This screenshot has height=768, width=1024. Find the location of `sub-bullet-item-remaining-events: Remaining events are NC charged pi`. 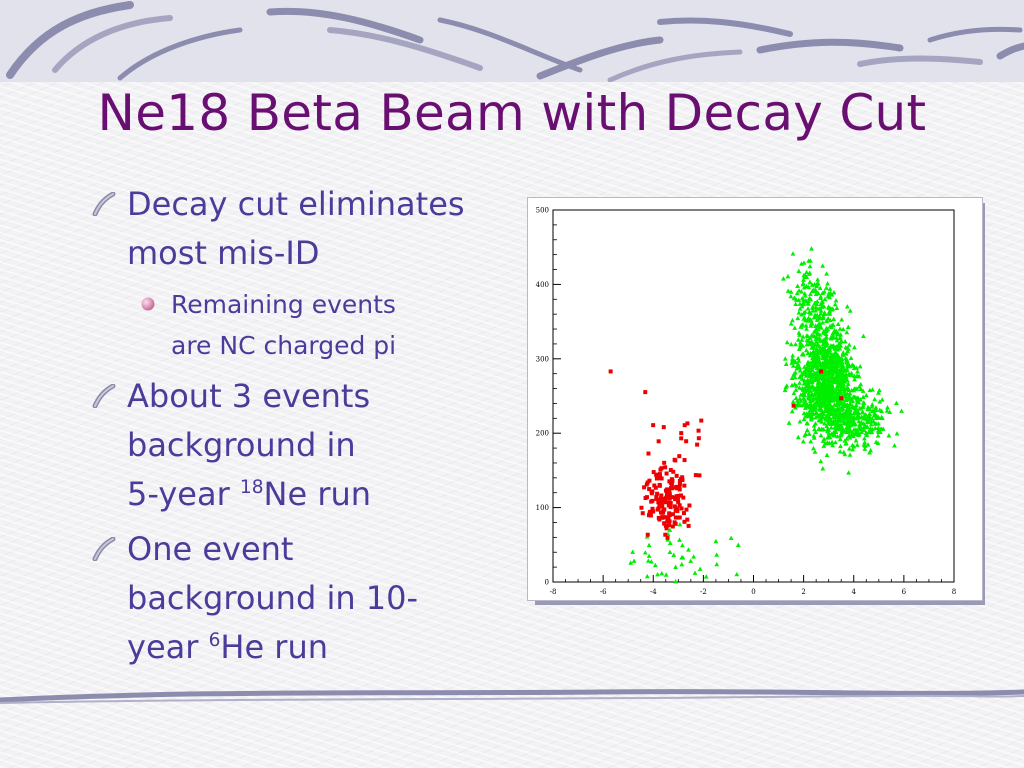

sub-bullet-item-remaining-events: Remaining events are NC charged pi is located at coordinates (324, 325).